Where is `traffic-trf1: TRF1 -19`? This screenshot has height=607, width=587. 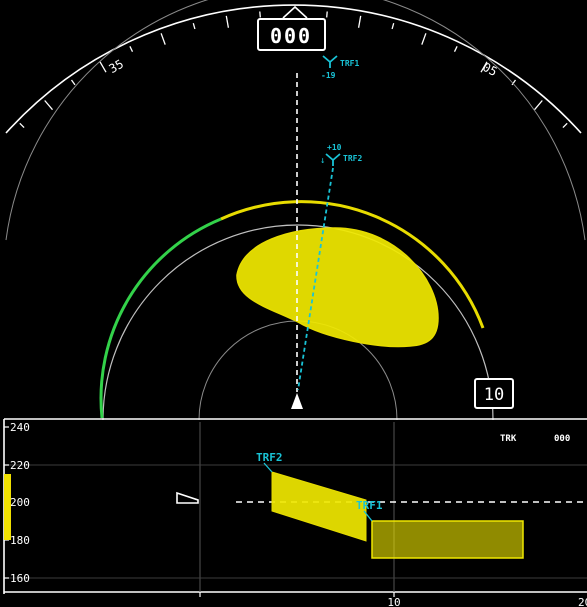 traffic-trf1: TRF1 -19 is located at coordinates (340, 67).